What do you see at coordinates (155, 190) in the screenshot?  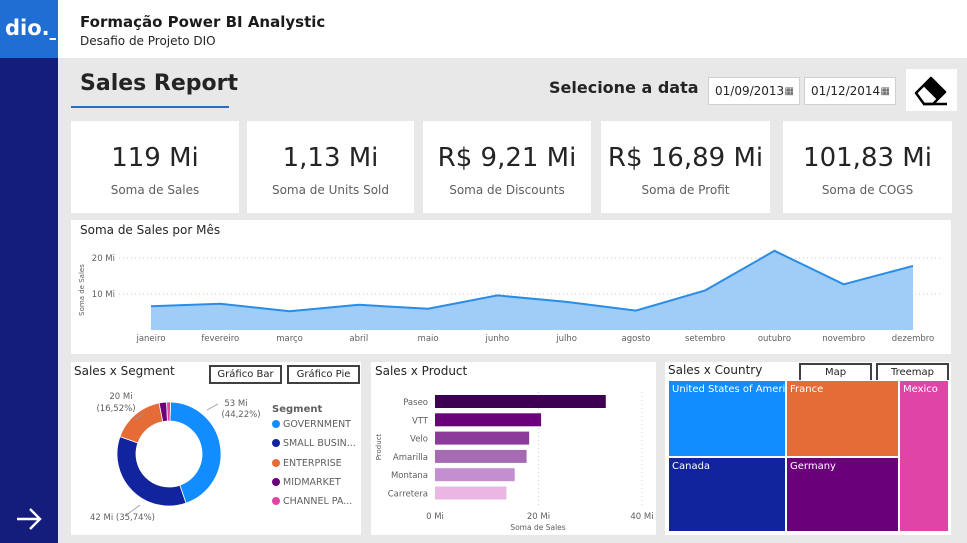 I see `kpi-label: Soma de Sales` at bounding box center [155, 190].